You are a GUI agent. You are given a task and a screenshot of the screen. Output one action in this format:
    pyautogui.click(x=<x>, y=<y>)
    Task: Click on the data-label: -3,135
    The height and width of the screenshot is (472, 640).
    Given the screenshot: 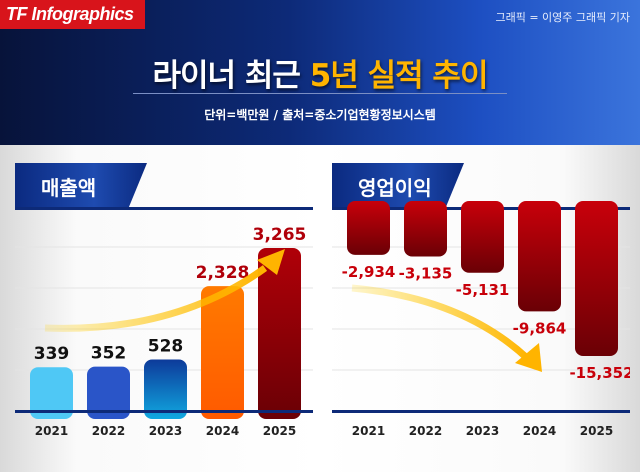 What is the action you would take?
    pyautogui.click(x=426, y=274)
    